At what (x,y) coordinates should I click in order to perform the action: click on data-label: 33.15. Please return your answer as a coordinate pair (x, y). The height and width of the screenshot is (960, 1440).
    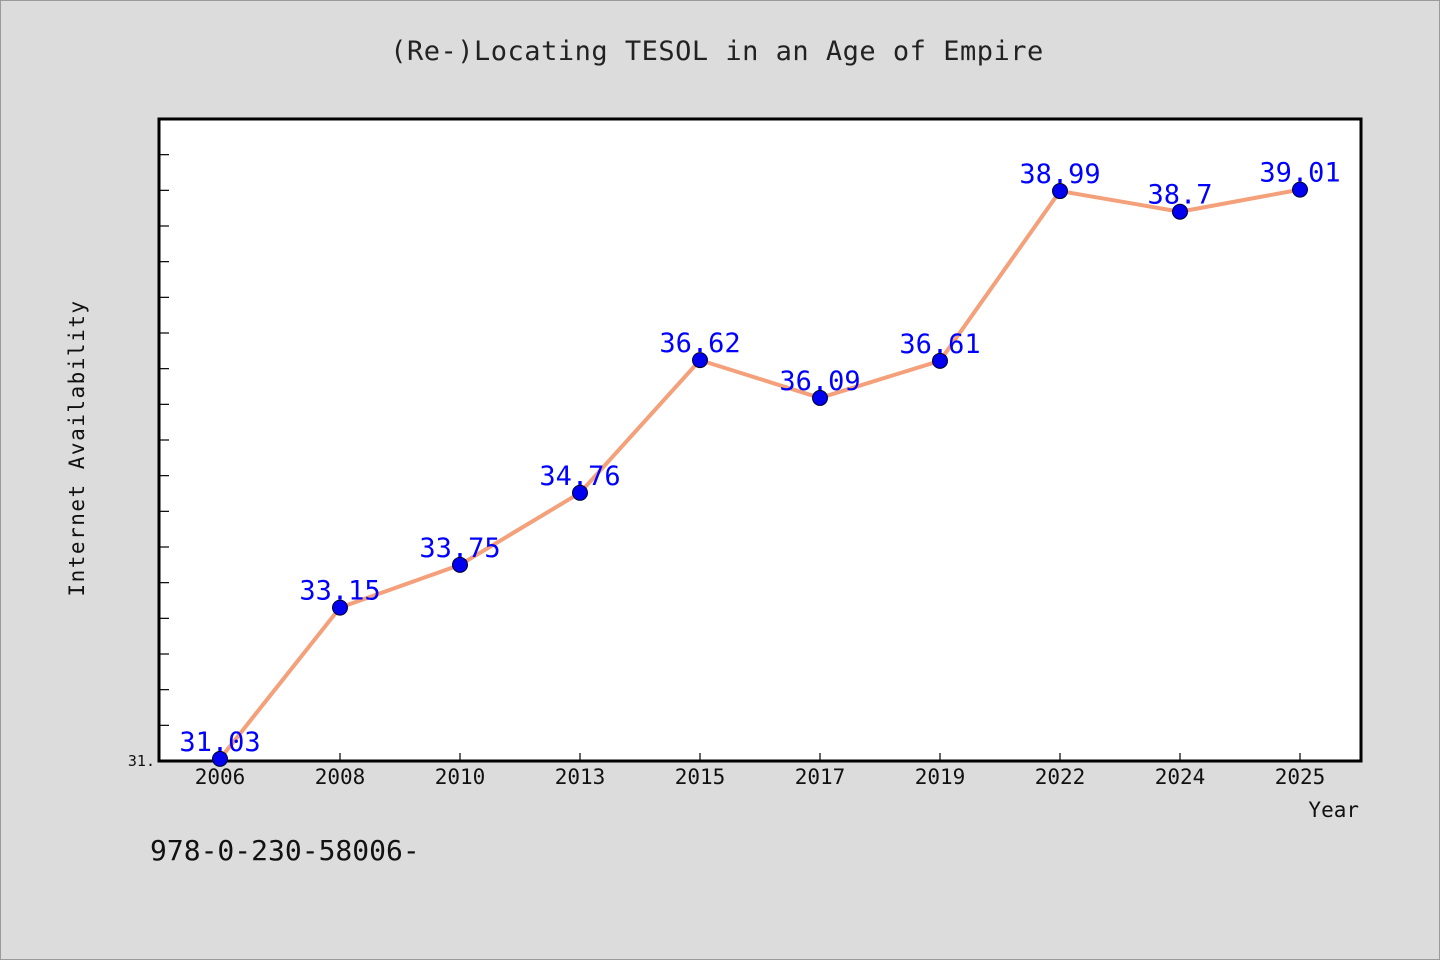
    Looking at the image, I should click on (339, 591).